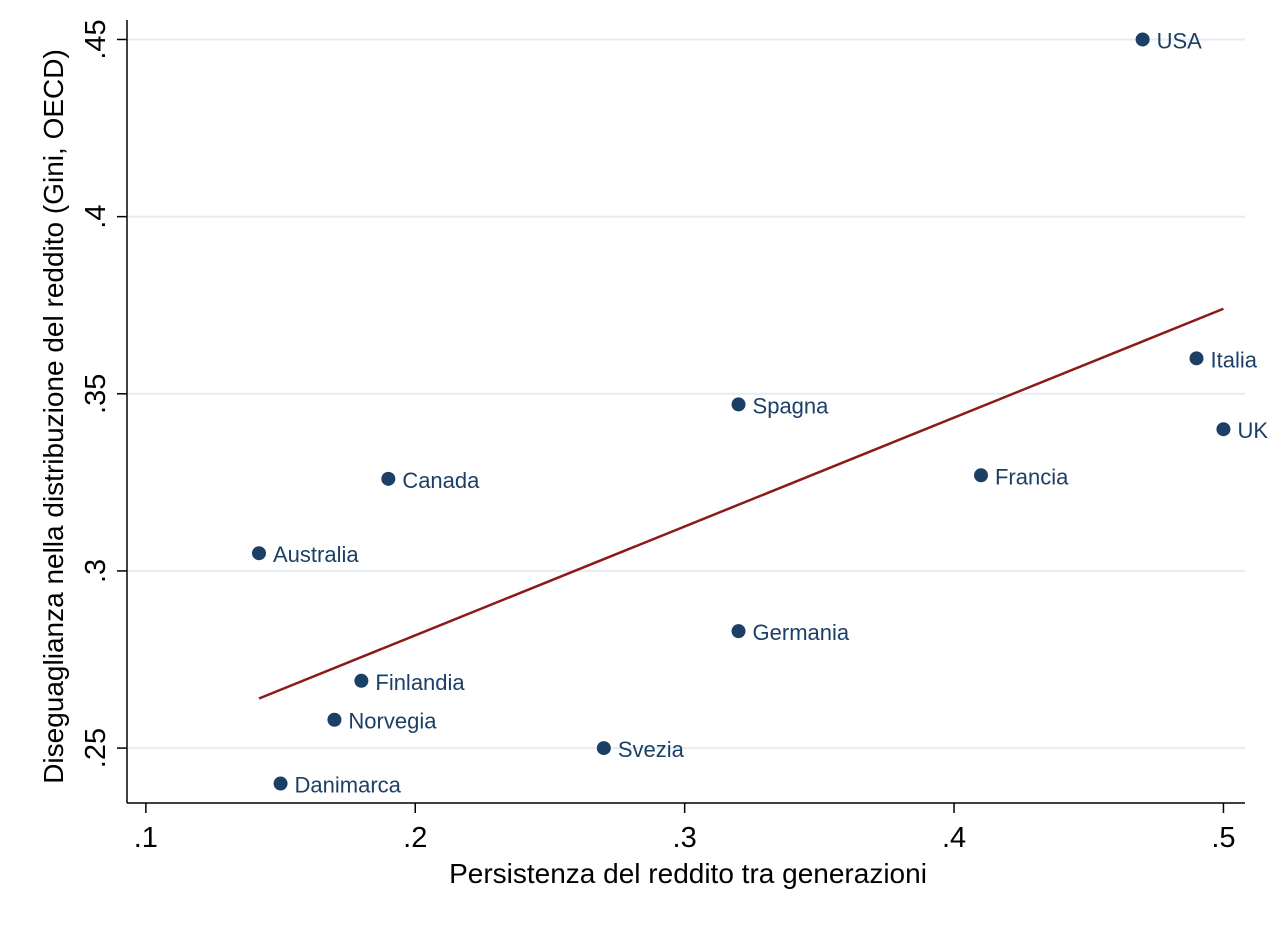 The image size is (1280, 929). I want to click on point-uk, so click(1223, 429).